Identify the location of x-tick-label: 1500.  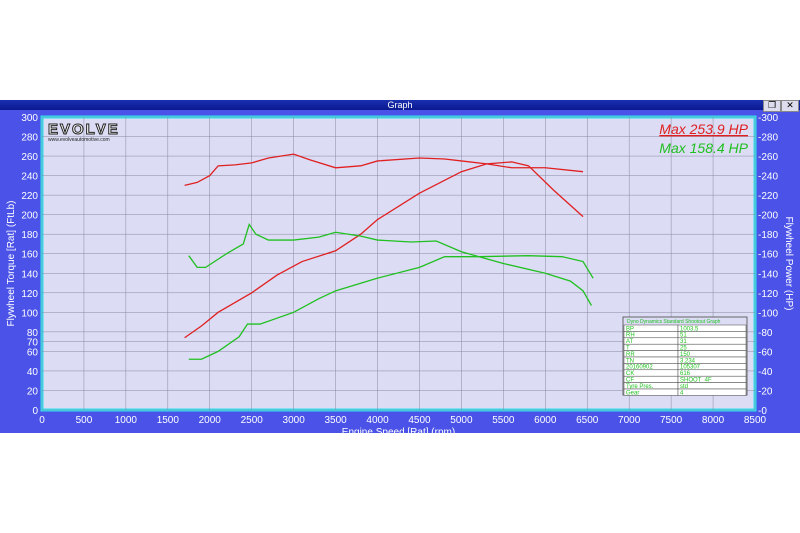
(168, 420).